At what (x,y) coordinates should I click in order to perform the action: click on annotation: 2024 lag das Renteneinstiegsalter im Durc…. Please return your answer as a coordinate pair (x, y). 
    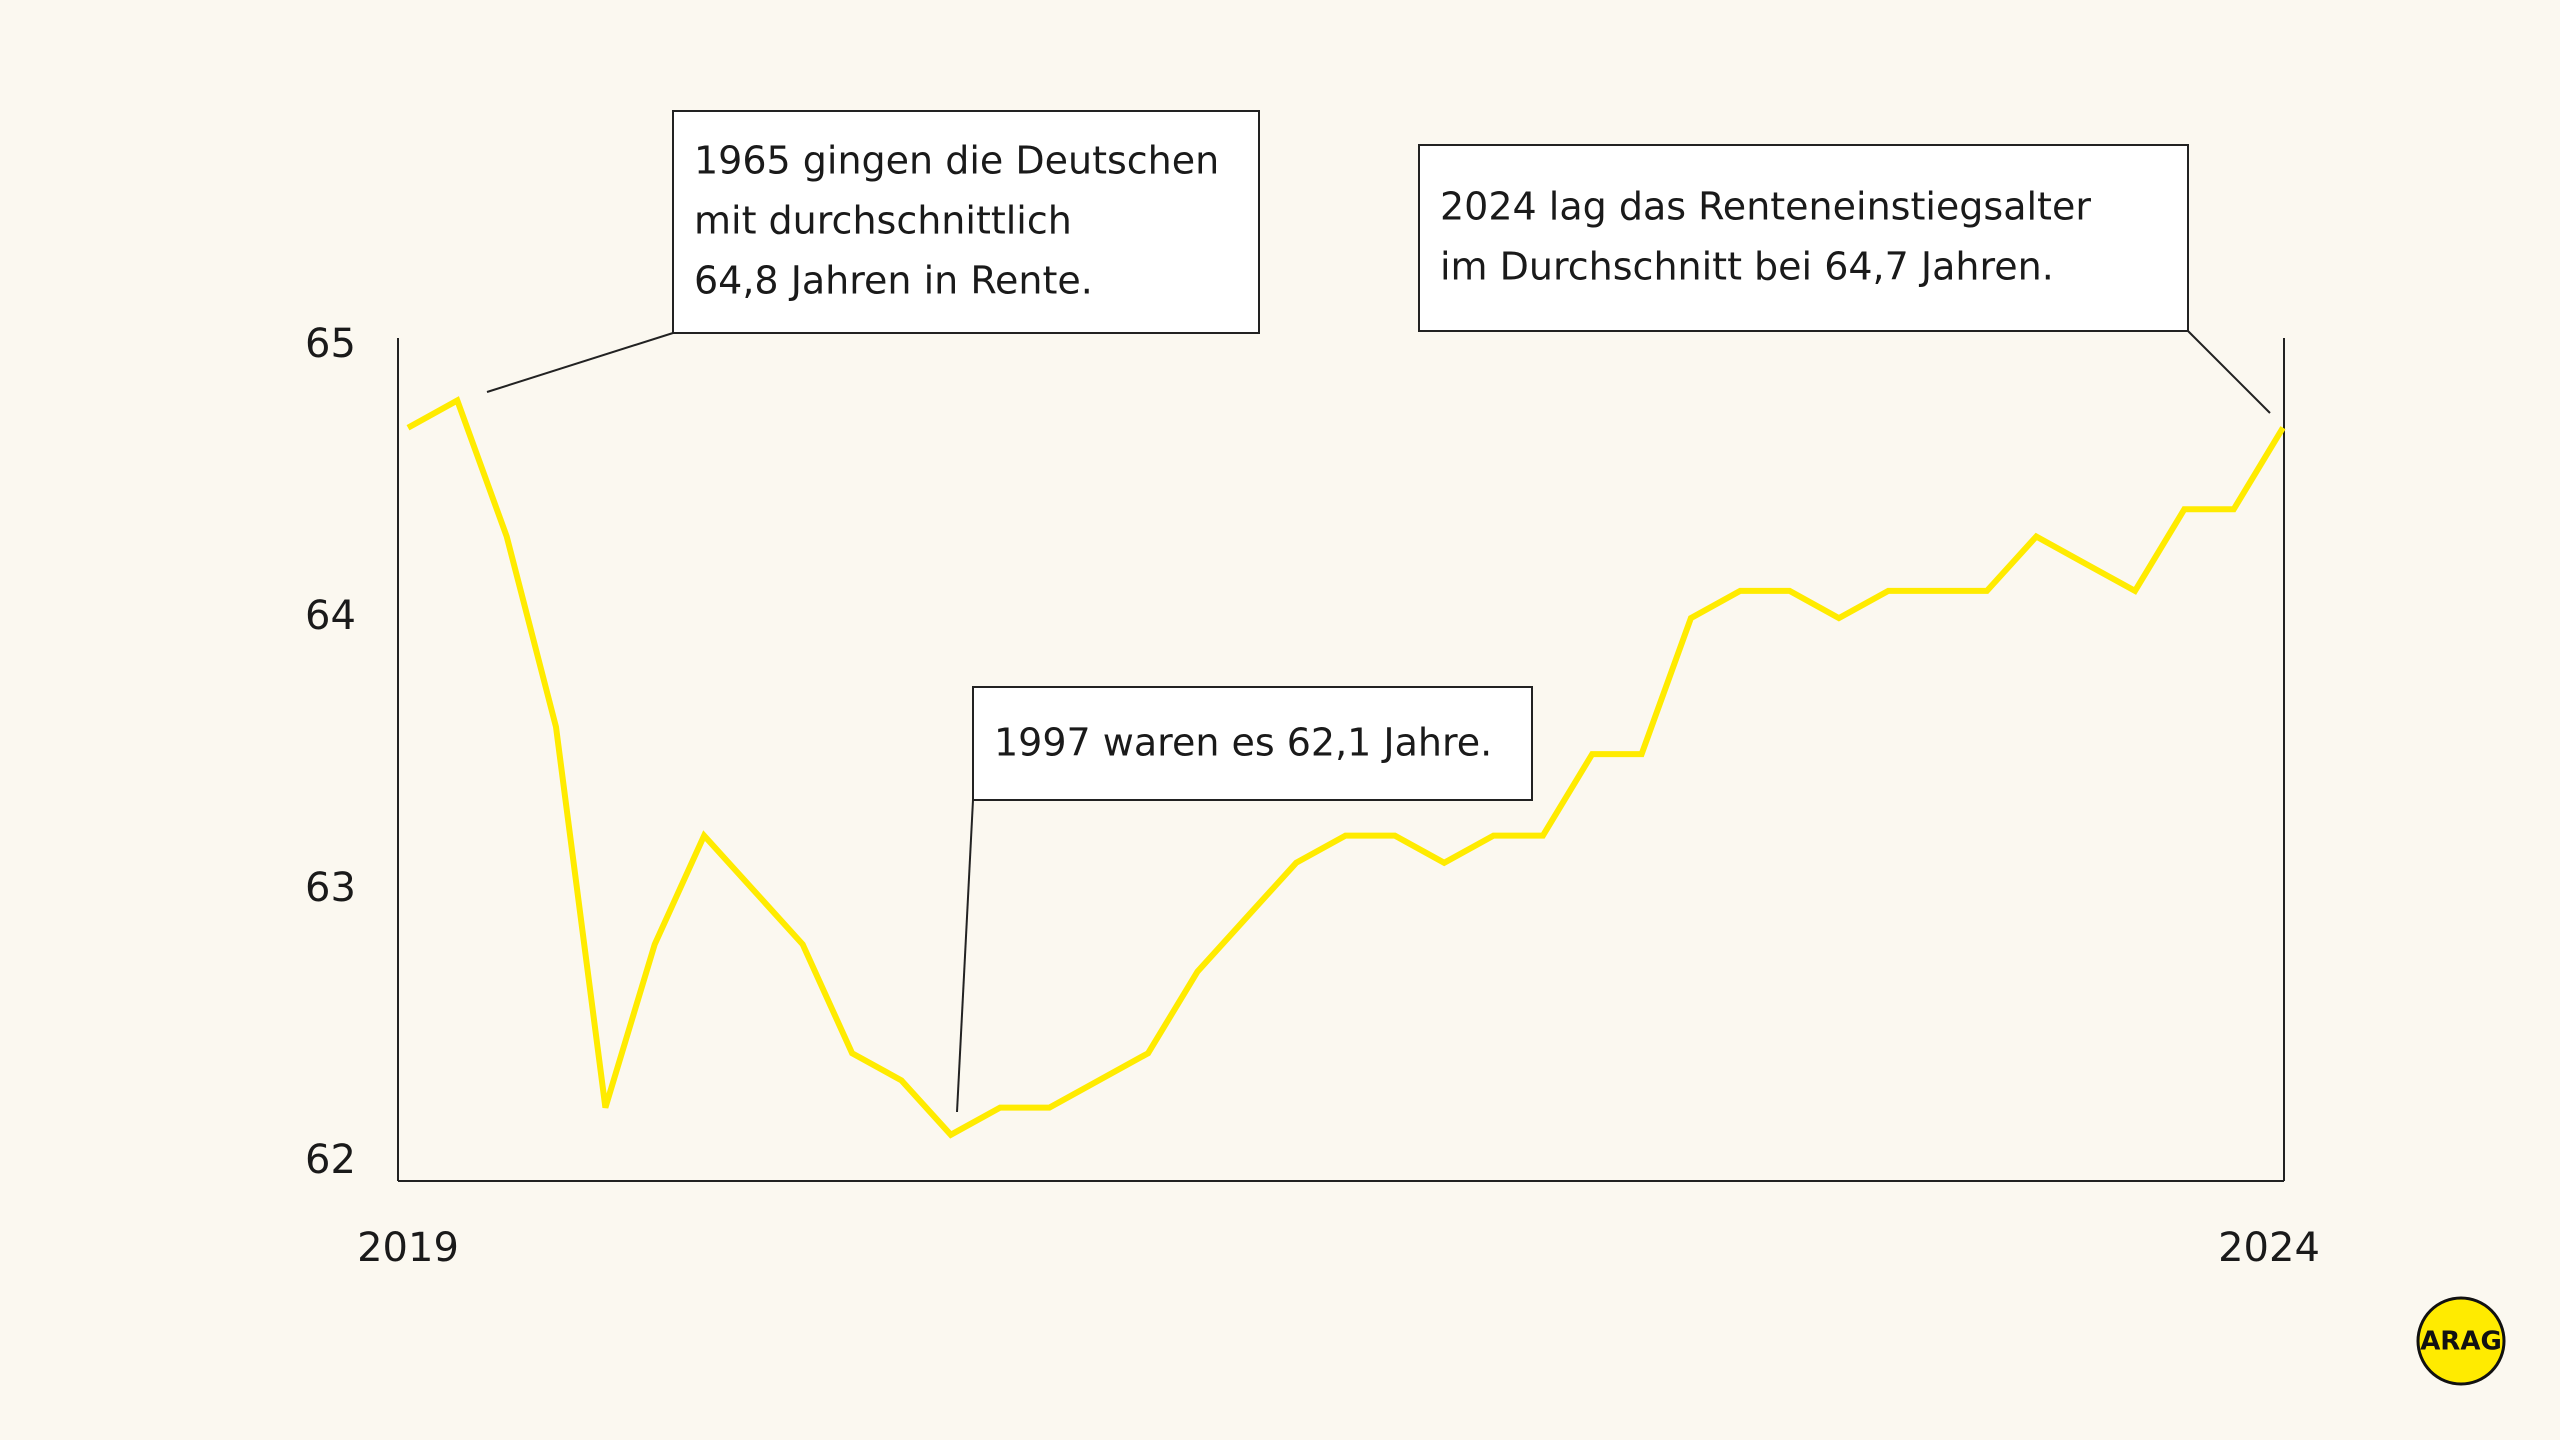
    Looking at the image, I should click on (1844, 279).